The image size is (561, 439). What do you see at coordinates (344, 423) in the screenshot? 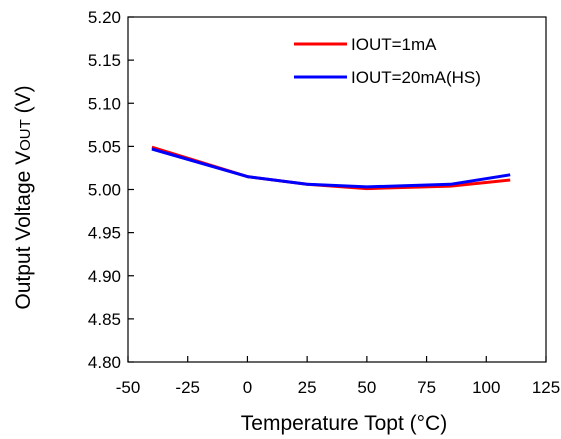
I see `x-axis-title: Temperature Topt (°C)` at bounding box center [344, 423].